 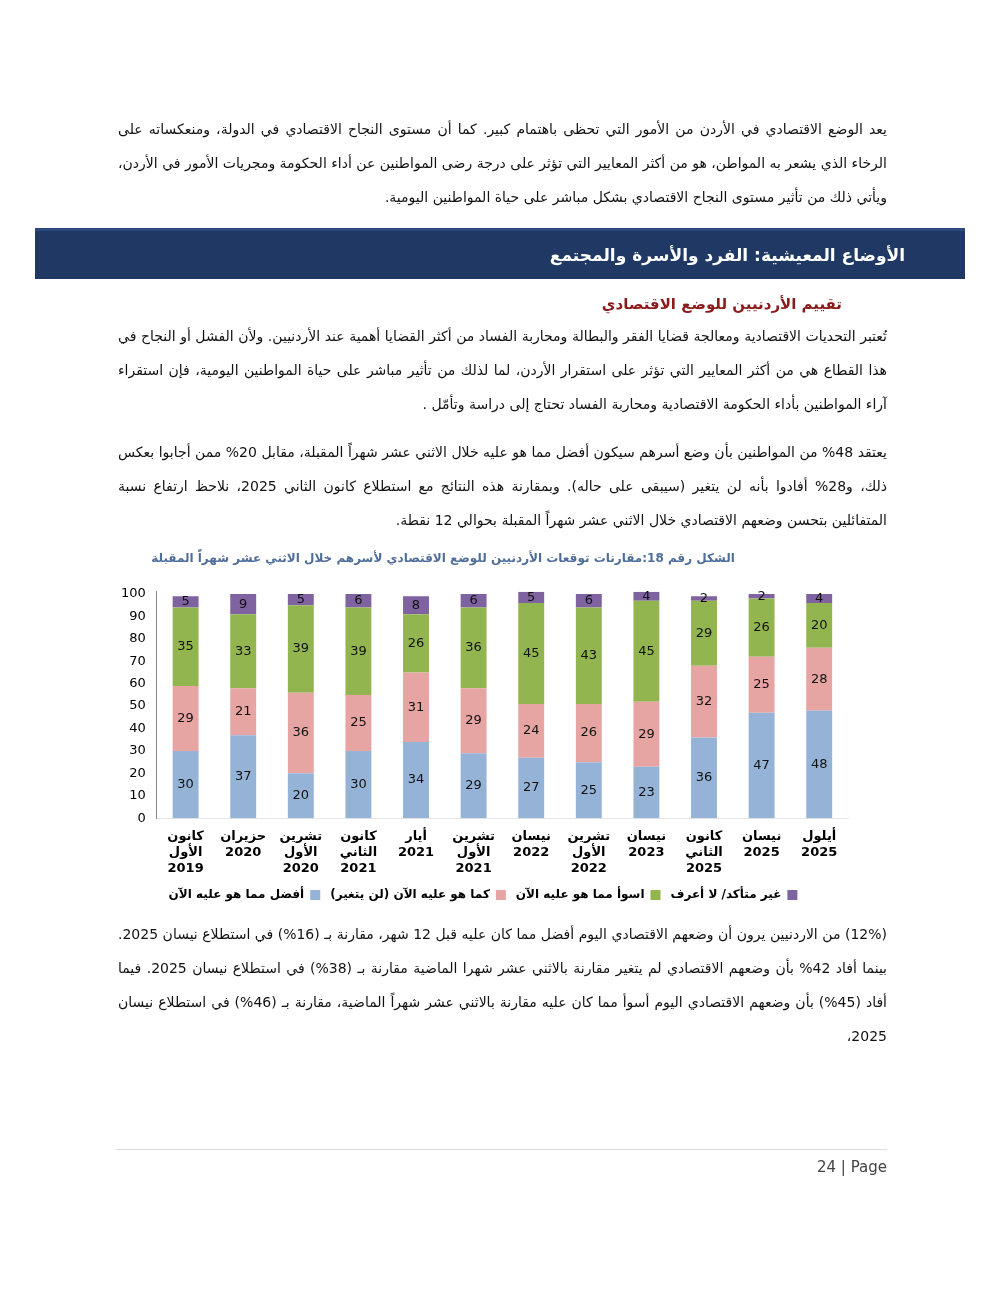 What do you see at coordinates (819, 763) in the screenshot?
I see `data-label: 48` at bounding box center [819, 763].